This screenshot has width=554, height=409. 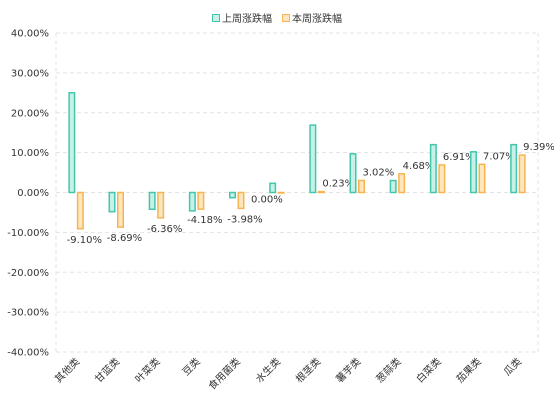 What do you see at coordinates (33, 193) in the screenshot?
I see `y-tick-label: 0.00%` at bounding box center [33, 193].